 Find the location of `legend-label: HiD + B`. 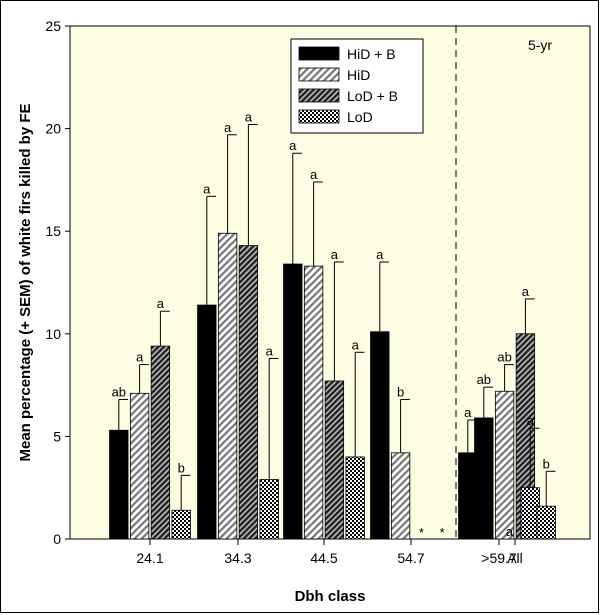

legend-label: HiD + B is located at coordinates (371, 54).